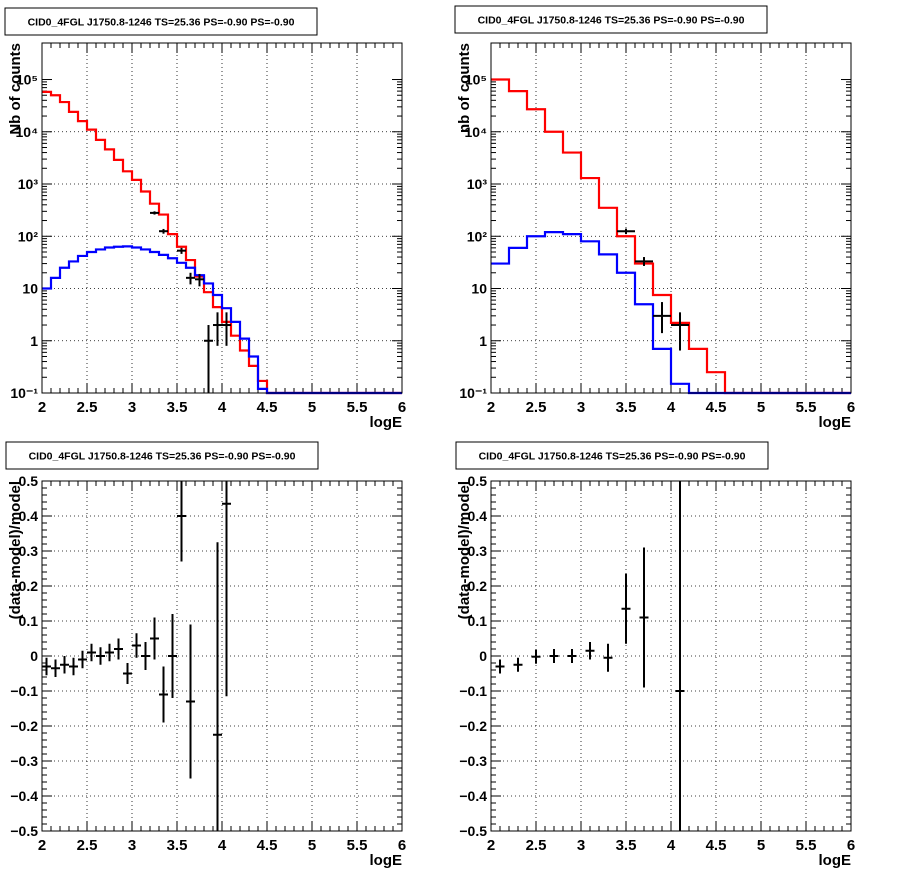 Image resolution: width=898 pixels, height=875 pixels. Describe the element at coordinates (15, 89) in the screenshot. I see `y-axis-label: Nb of counts` at that location.